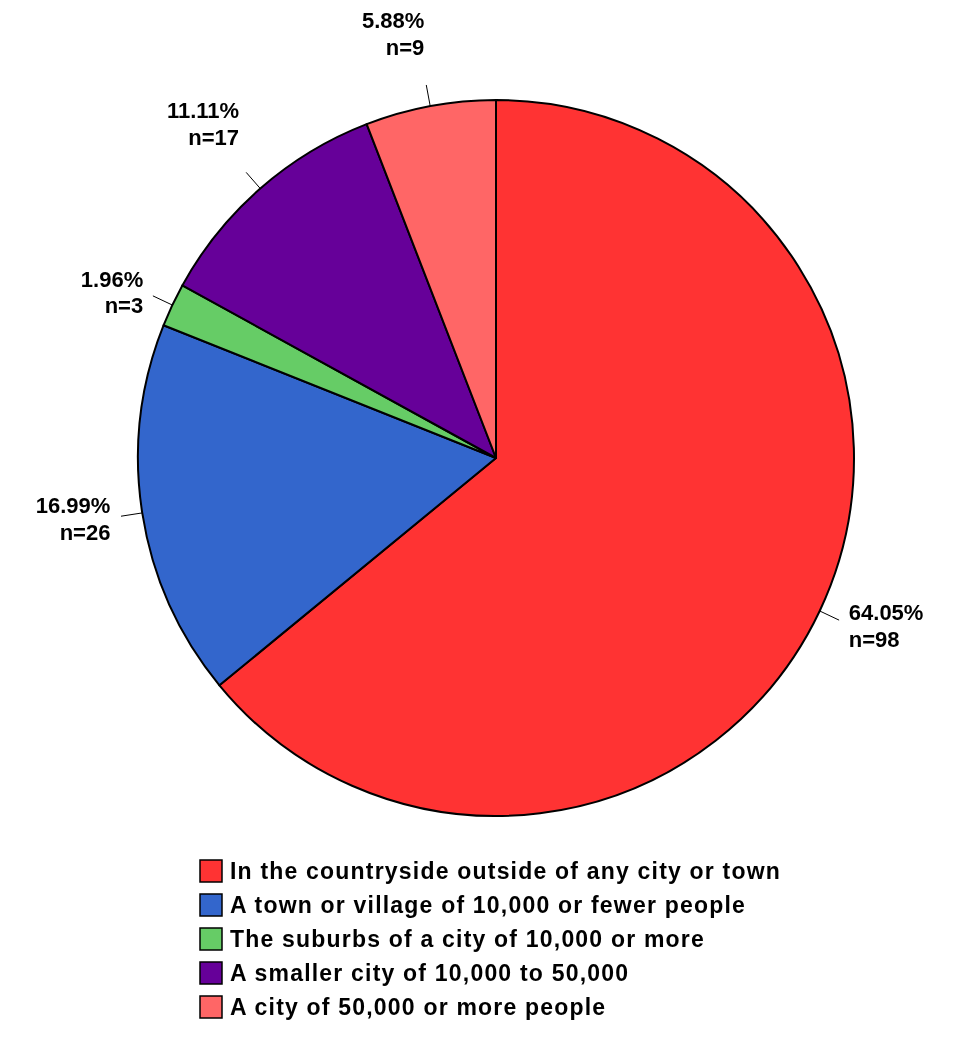 Image resolution: width=953 pixels, height=1049 pixels. I want to click on legend-label: The suburbs of a city of 10,000 or more, so click(467, 939).